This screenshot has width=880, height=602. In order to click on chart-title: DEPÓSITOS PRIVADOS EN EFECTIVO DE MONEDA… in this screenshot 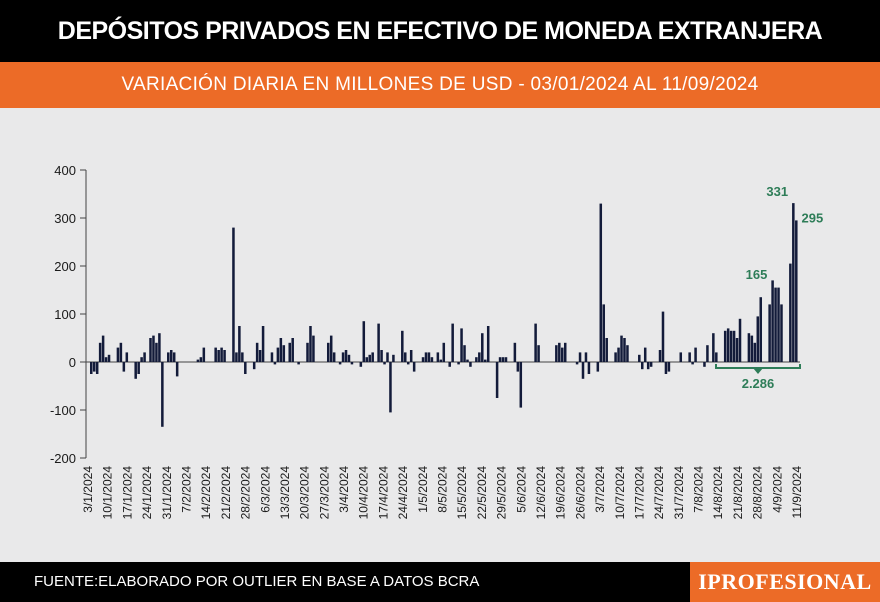, I will do `click(440, 31)`.